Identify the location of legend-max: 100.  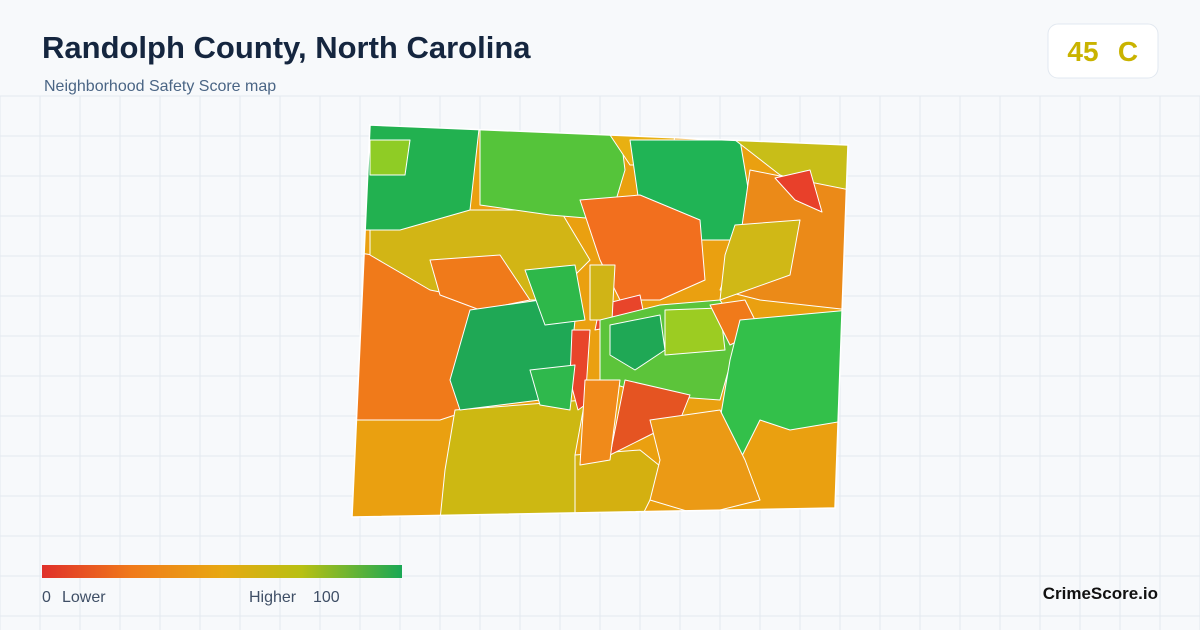
(326, 597).